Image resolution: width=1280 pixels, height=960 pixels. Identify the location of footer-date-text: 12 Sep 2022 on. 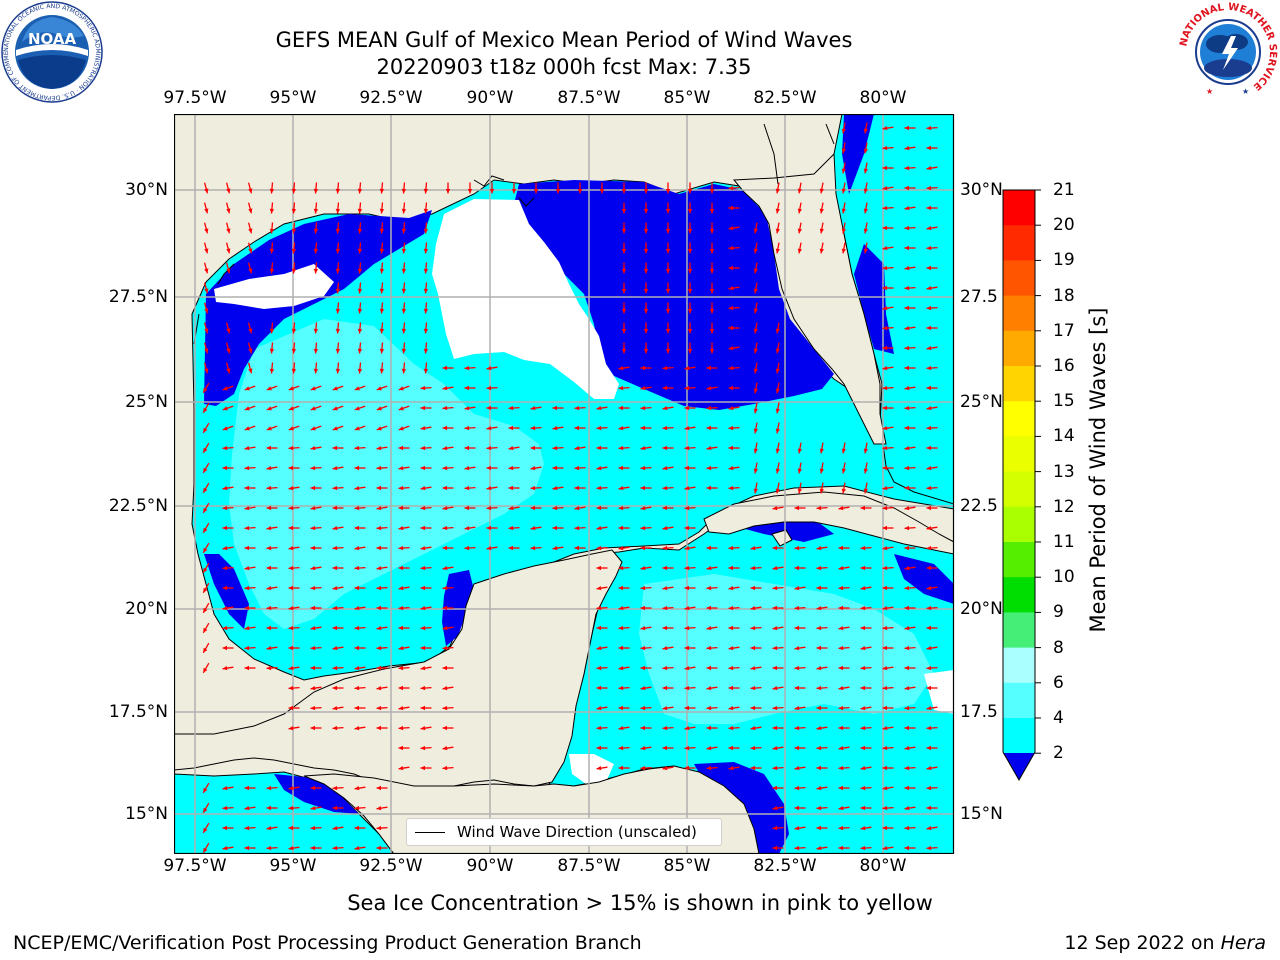
(1142, 943).